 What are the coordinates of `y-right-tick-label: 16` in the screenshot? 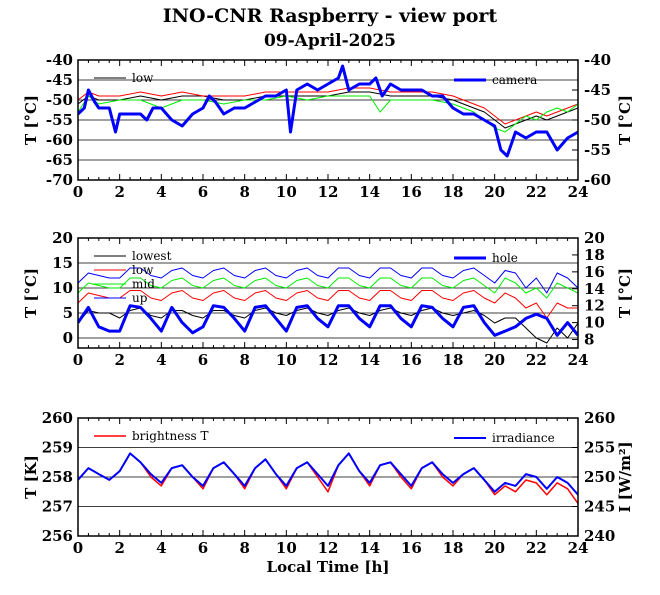 It's located at (594, 272).